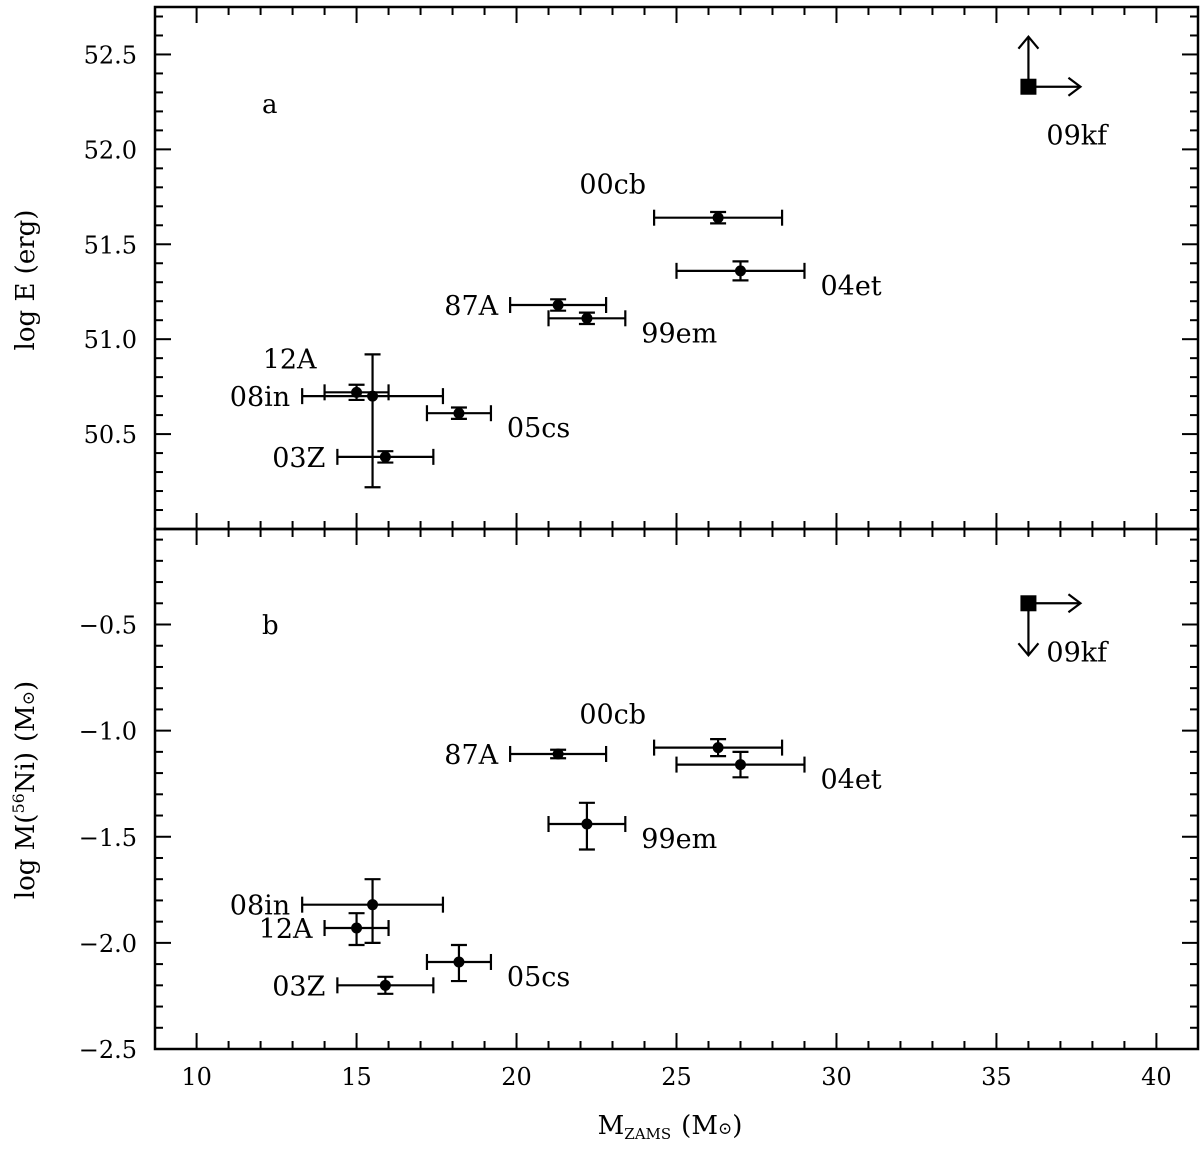 Image resolution: width=1200 pixels, height=1149 pixels. What do you see at coordinates (260, 397) in the screenshot?
I see `panel-a-label-08in: 08in` at bounding box center [260, 397].